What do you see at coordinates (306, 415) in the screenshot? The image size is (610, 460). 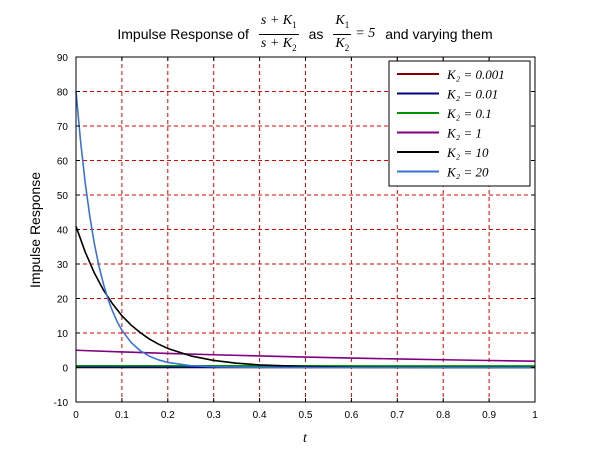 I see `x-tick-label: 0.5` at bounding box center [306, 415].